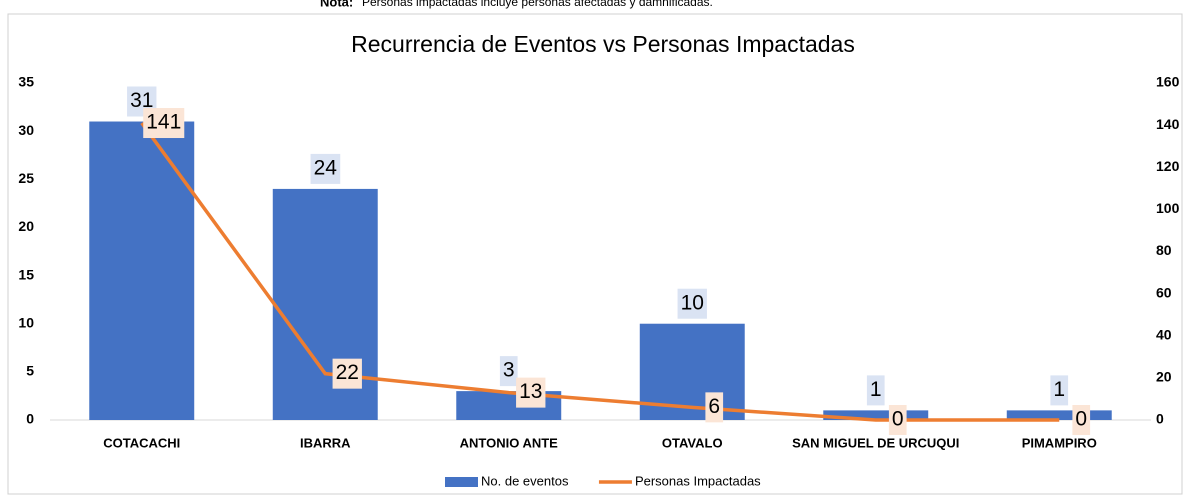 The image size is (1190, 504). Describe the element at coordinates (141, 100) in the screenshot. I see `data-label: 31` at that location.